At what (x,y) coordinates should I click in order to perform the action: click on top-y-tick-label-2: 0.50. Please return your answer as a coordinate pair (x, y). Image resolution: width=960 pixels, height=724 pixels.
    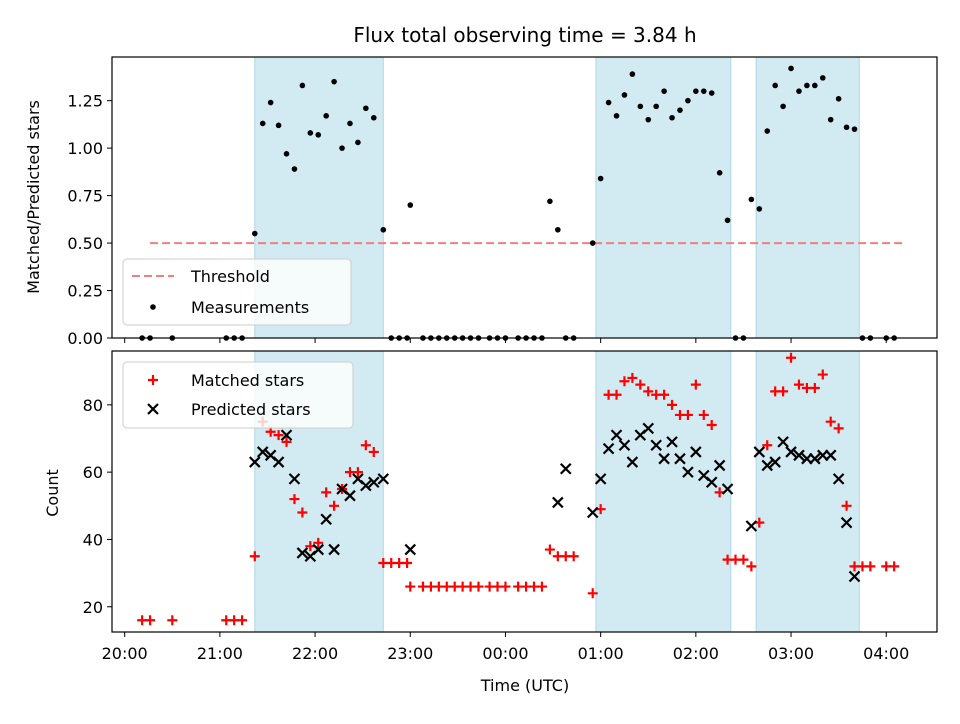
    Looking at the image, I should click on (85, 243).